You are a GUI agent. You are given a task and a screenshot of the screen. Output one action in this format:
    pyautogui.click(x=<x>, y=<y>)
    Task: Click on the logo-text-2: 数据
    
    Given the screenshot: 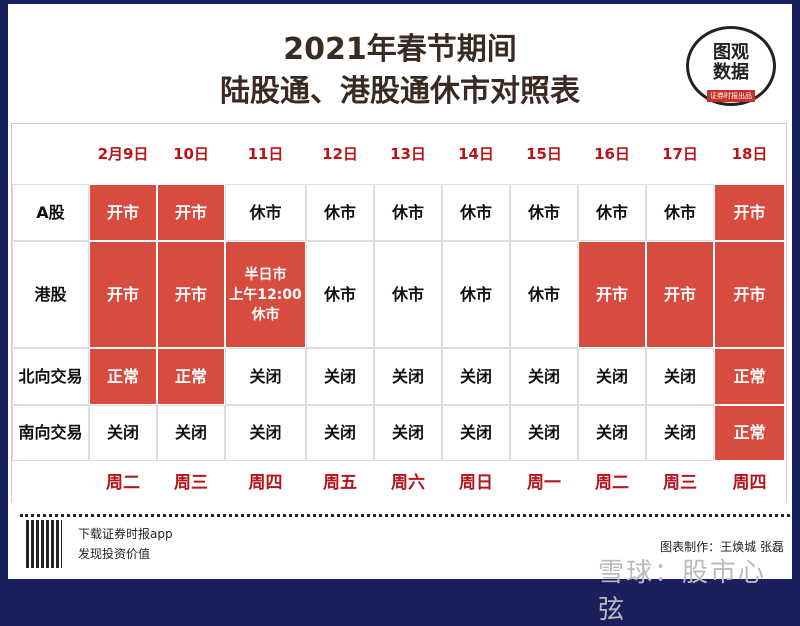 What is the action you would take?
    pyautogui.click(x=731, y=72)
    